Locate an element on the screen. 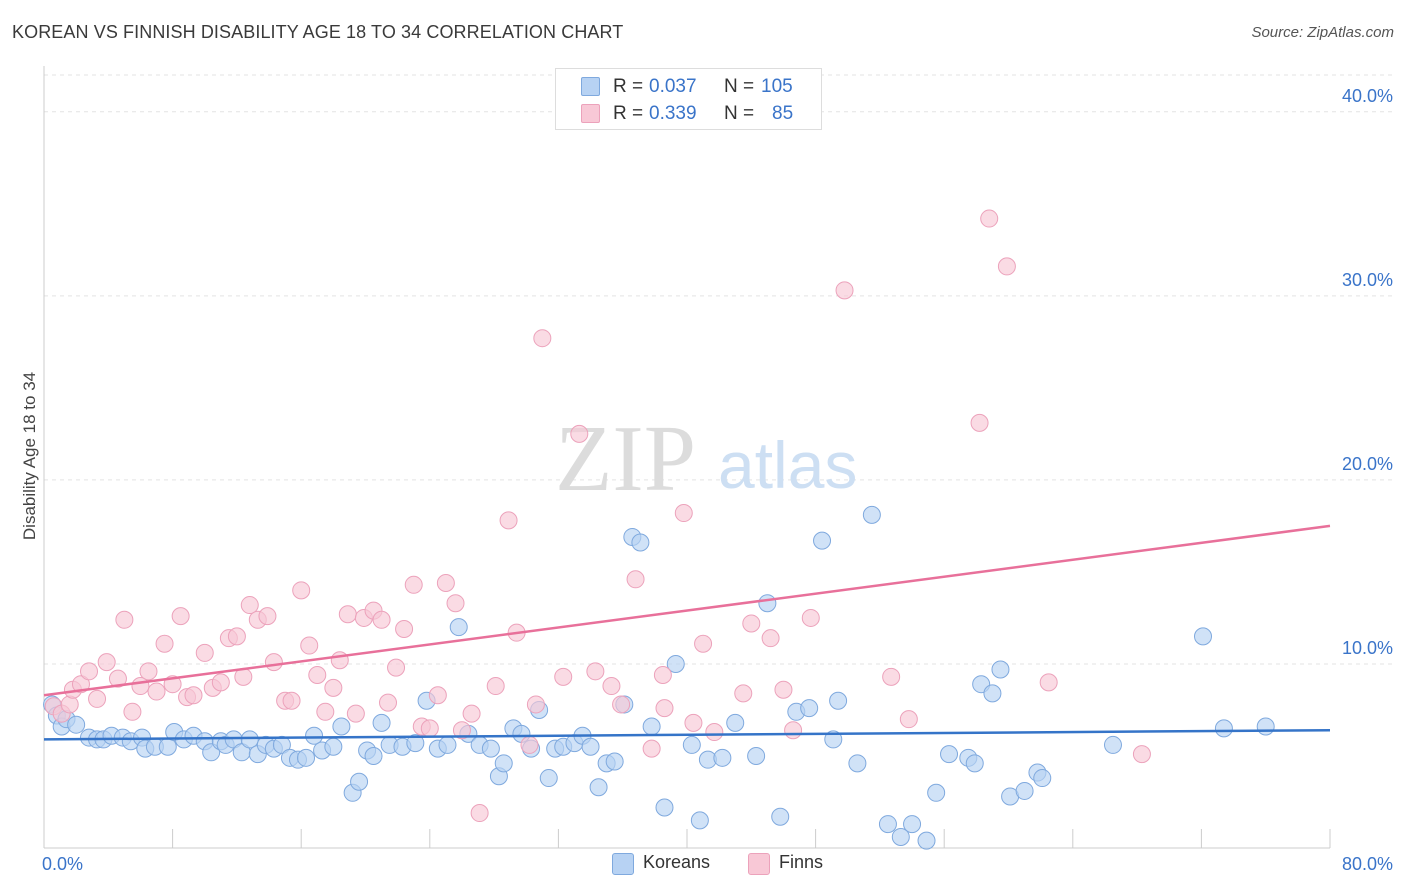 The width and height of the screenshot is (1406, 892). koreans-legend-swatch is located at coordinates (623, 864).